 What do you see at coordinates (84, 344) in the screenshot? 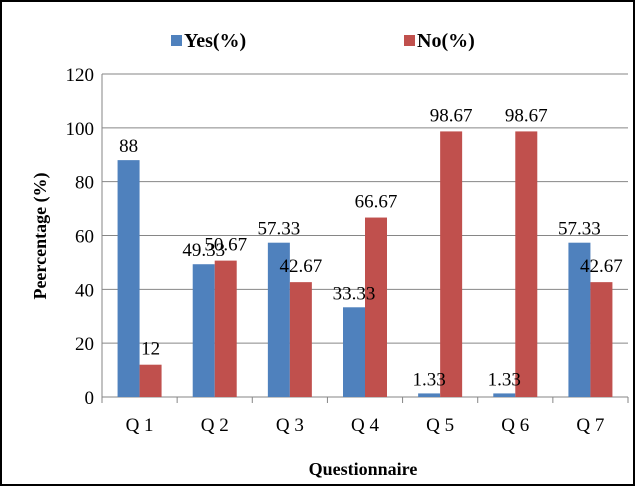
I see `y-tick-label: 20` at bounding box center [84, 344].